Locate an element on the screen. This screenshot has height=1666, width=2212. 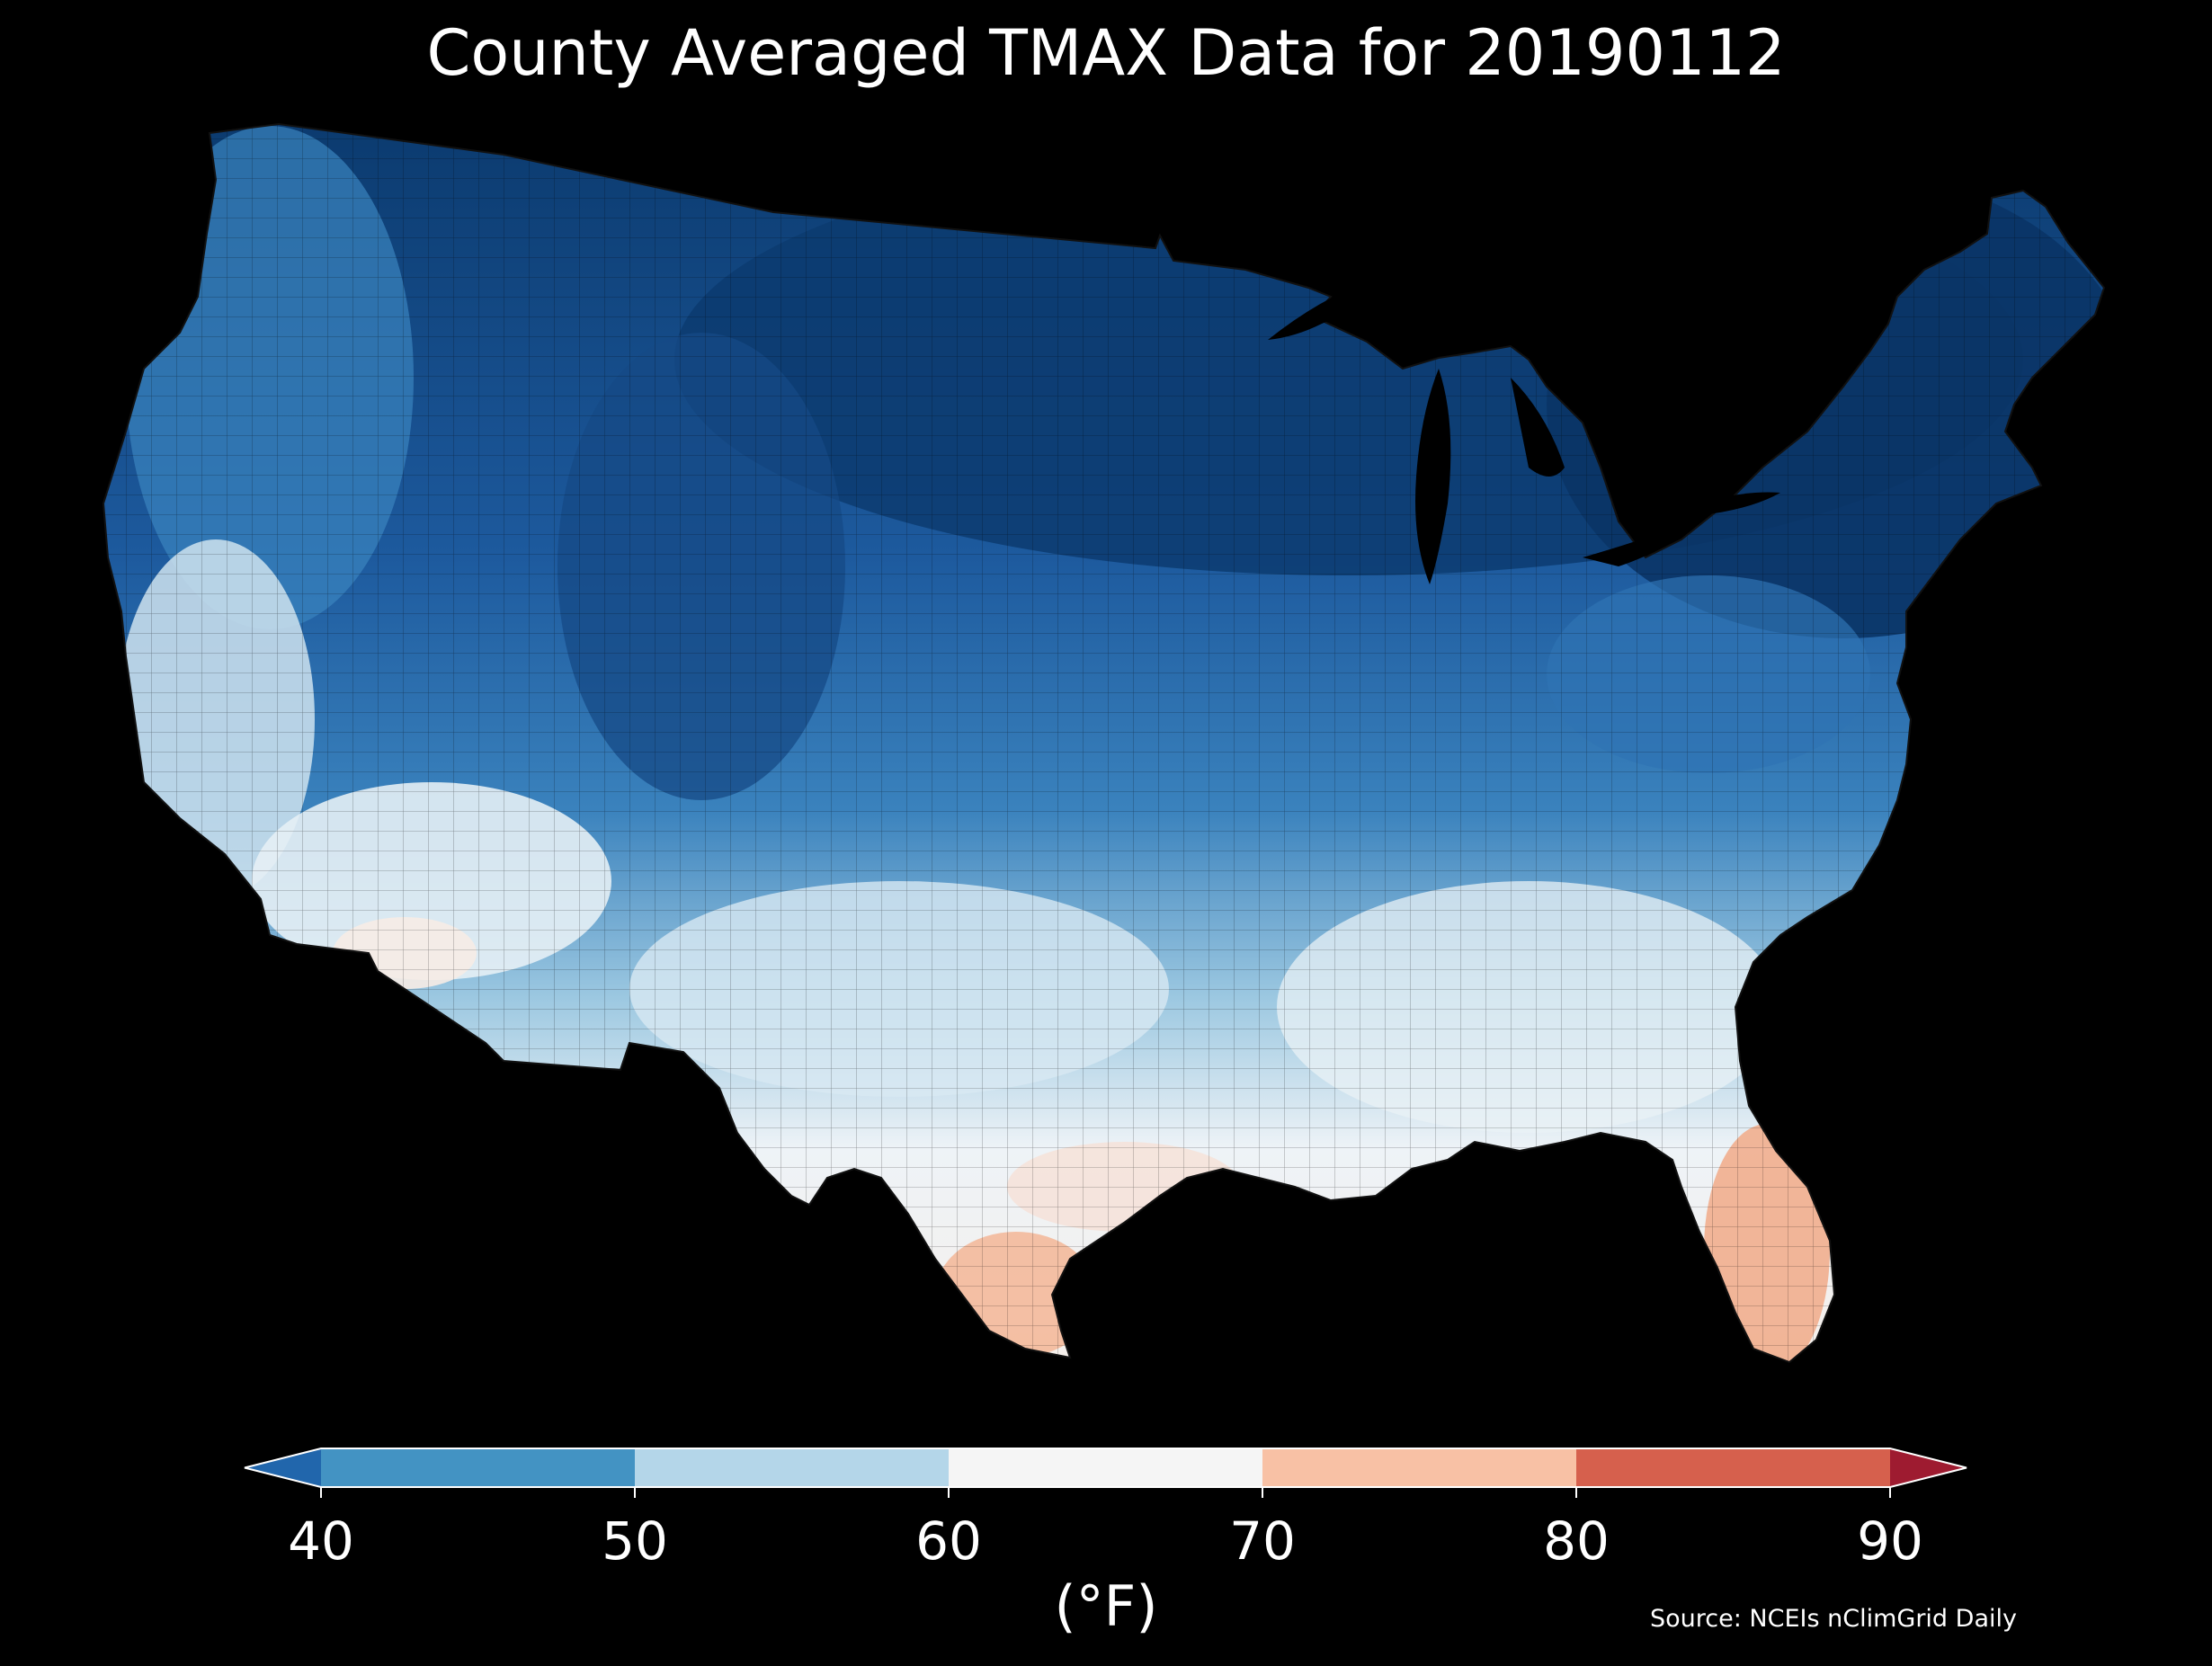
colorbar-tick-label: 60 is located at coordinates (948, 1541).